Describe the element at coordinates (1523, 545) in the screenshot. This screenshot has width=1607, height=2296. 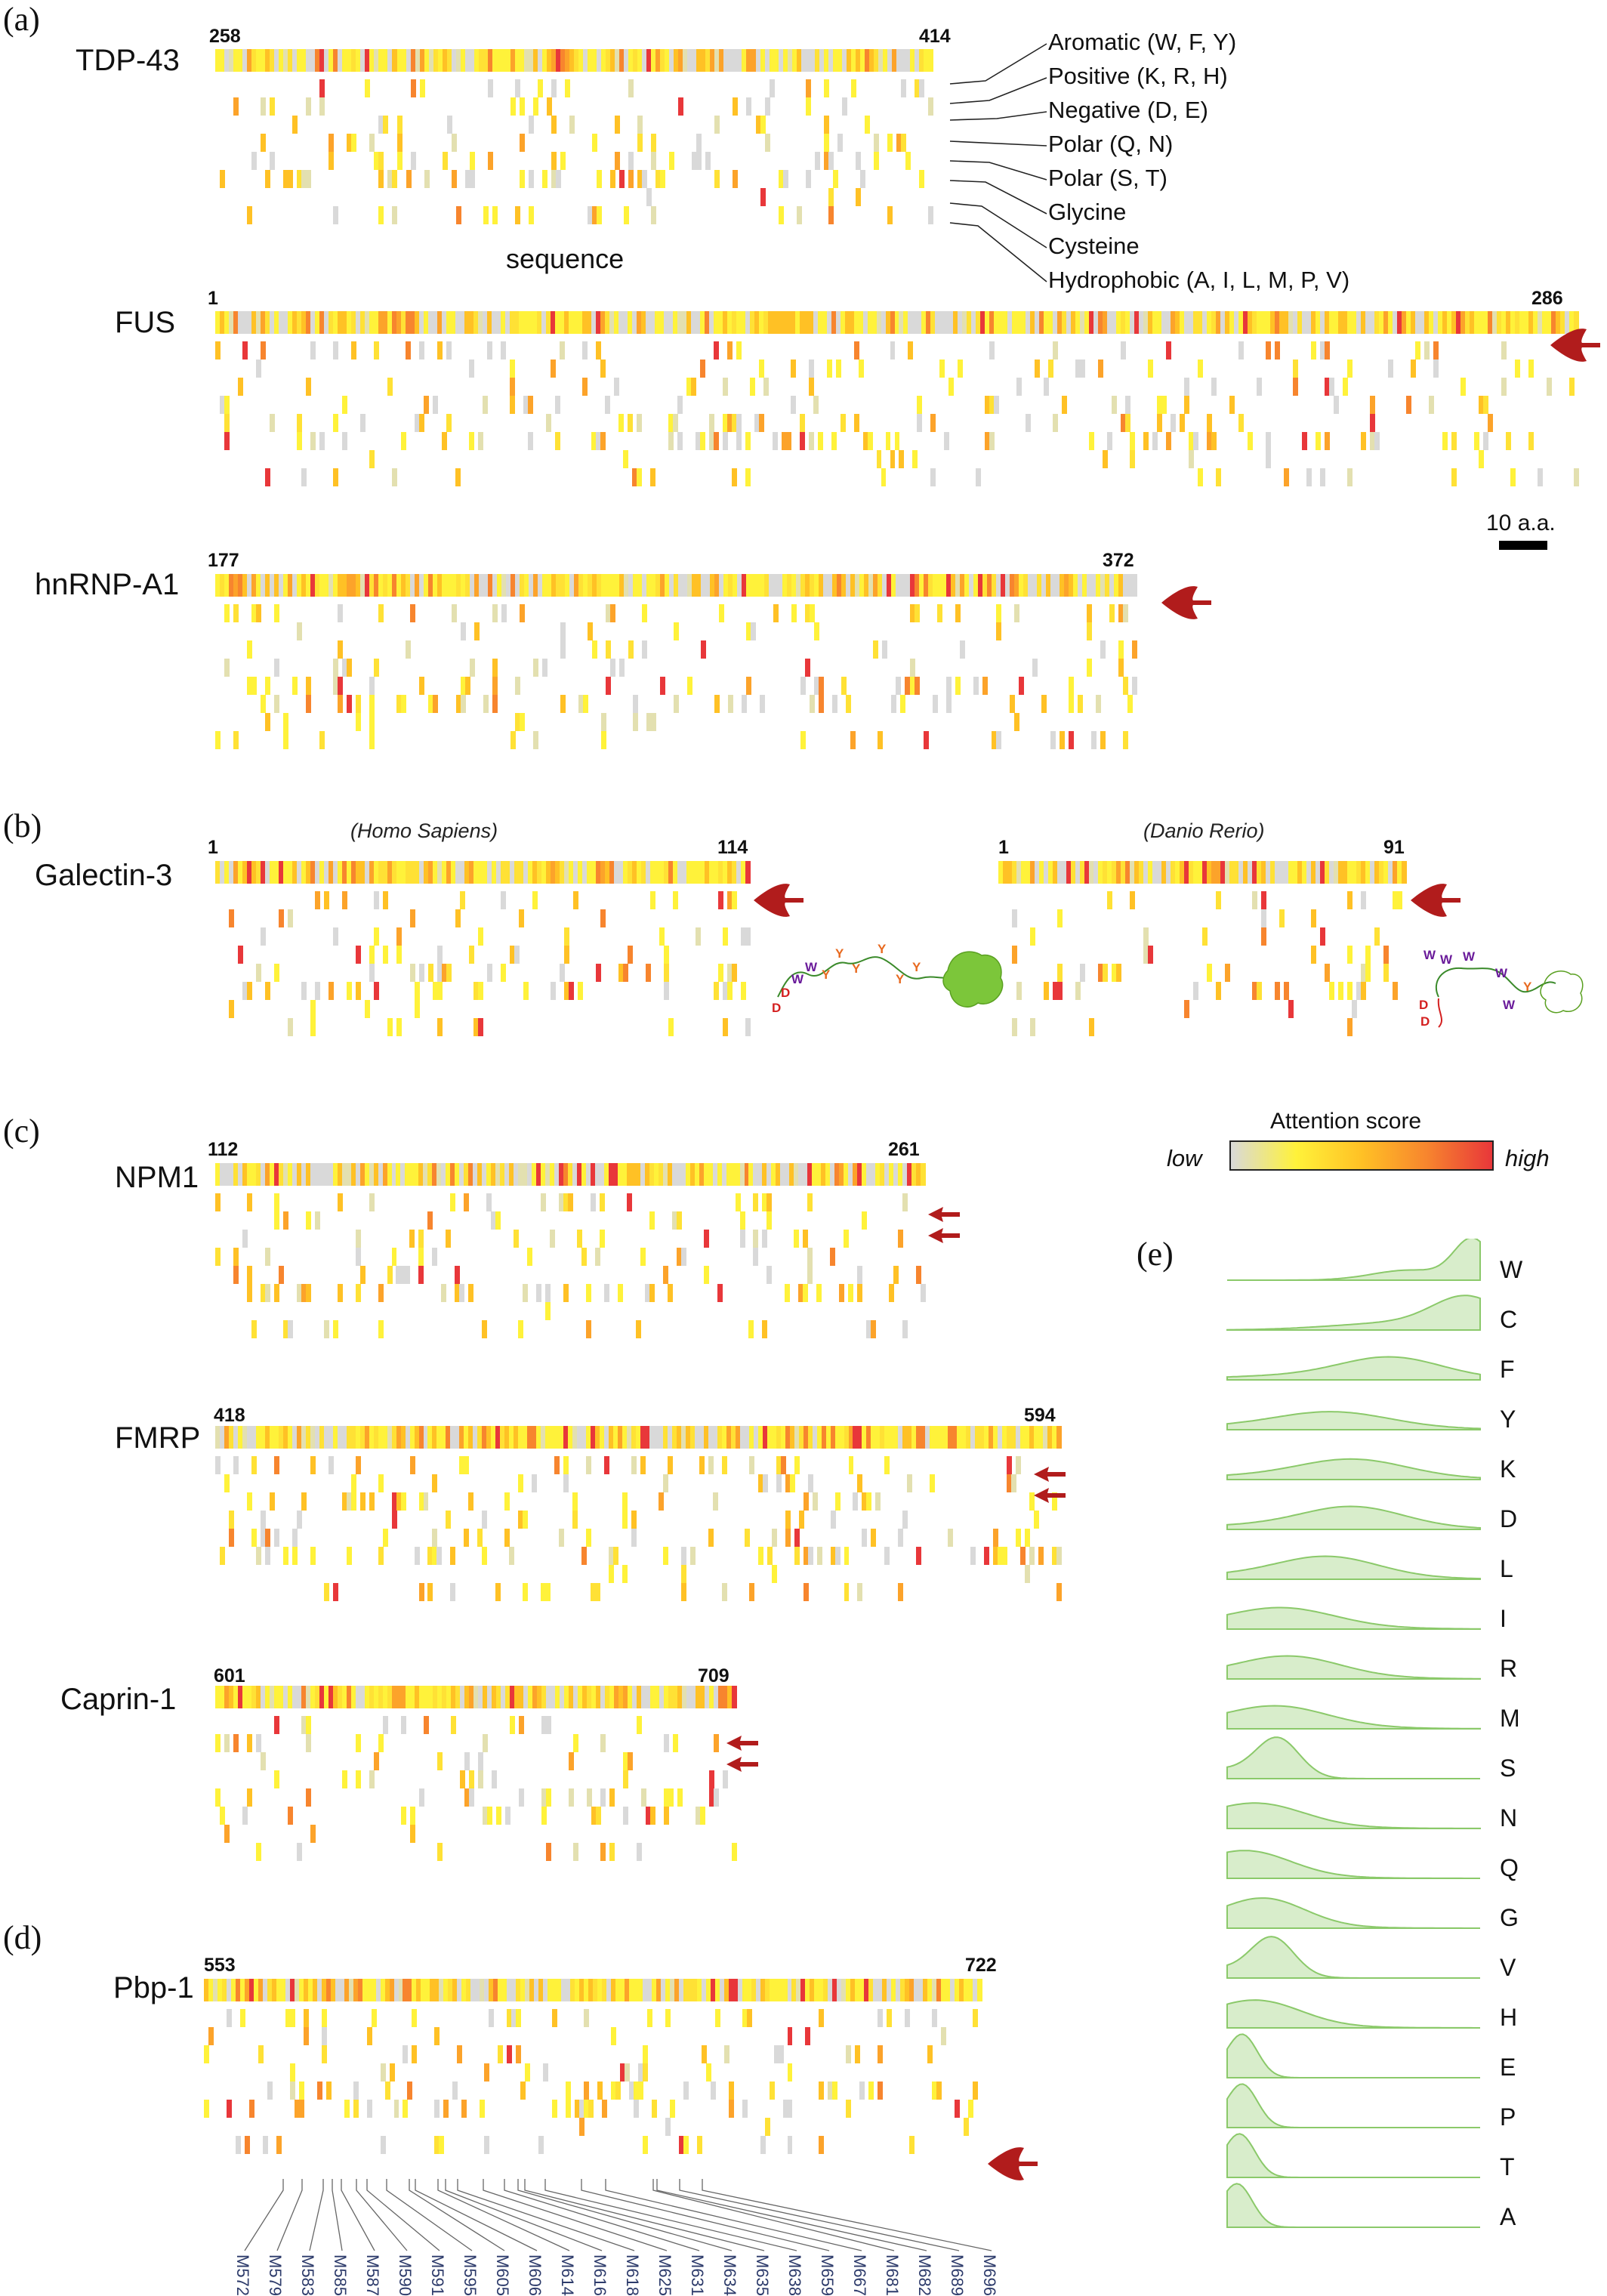
I see `scale-bar` at that location.